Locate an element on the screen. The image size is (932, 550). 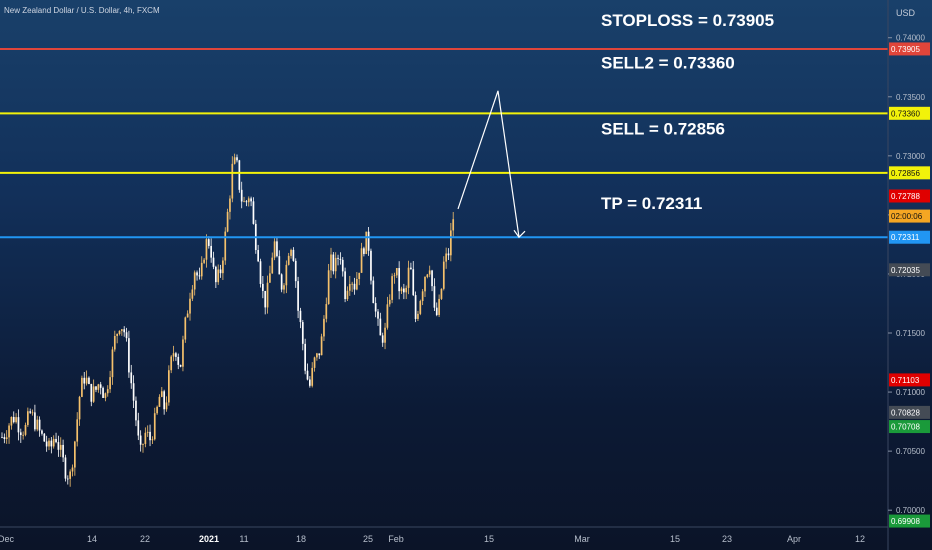
price-tag-label: 0.70828 is located at coordinates (905, 412).